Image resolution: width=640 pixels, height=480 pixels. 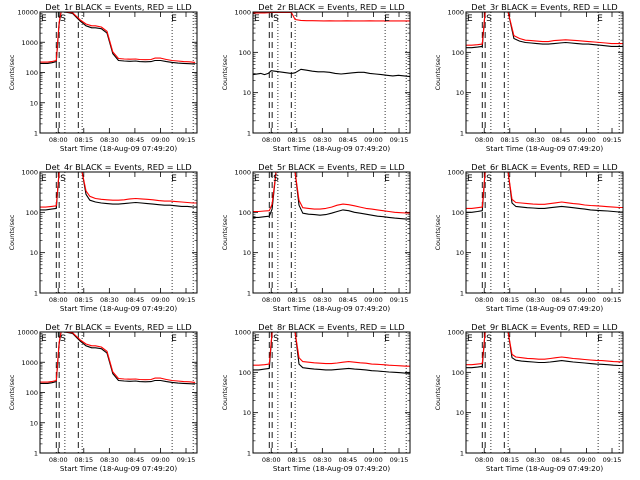 What do you see at coordinates (118, 167) in the screenshot?
I see `chart-title: Det_4r BLACK = Events, RED = LLD` at bounding box center [118, 167].